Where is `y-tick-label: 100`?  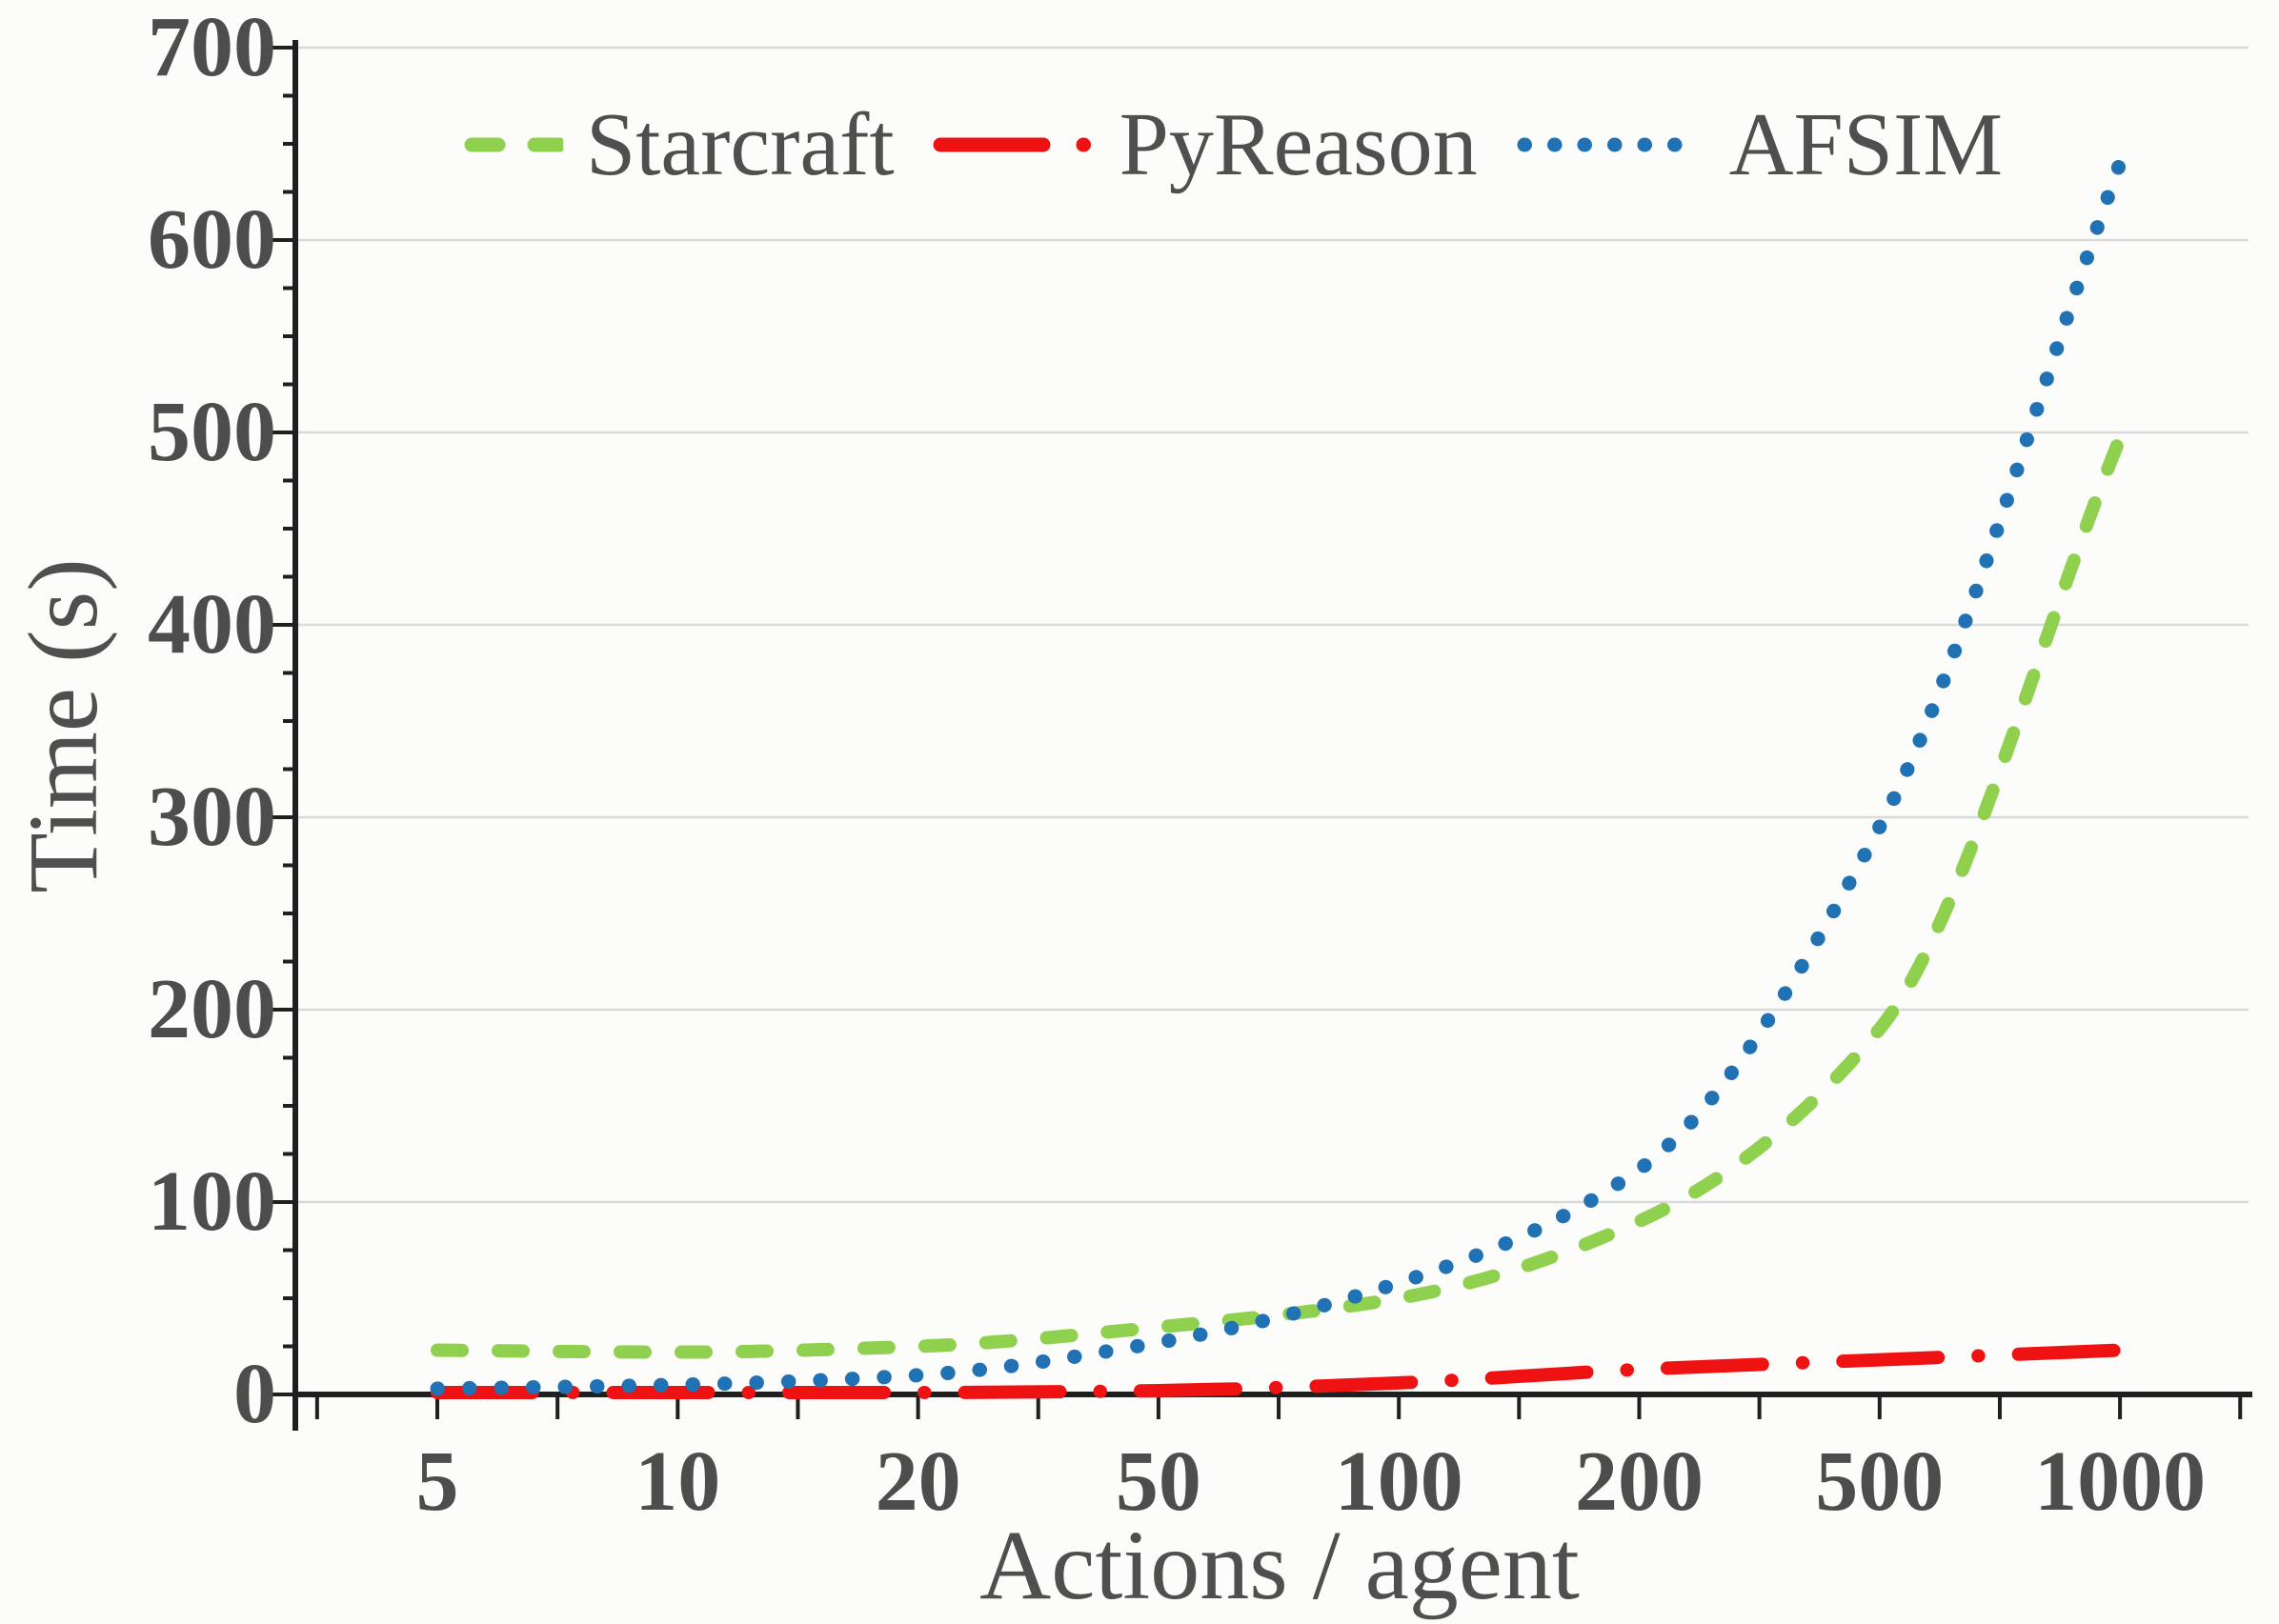 y-tick-label: 100 is located at coordinates (212, 1201).